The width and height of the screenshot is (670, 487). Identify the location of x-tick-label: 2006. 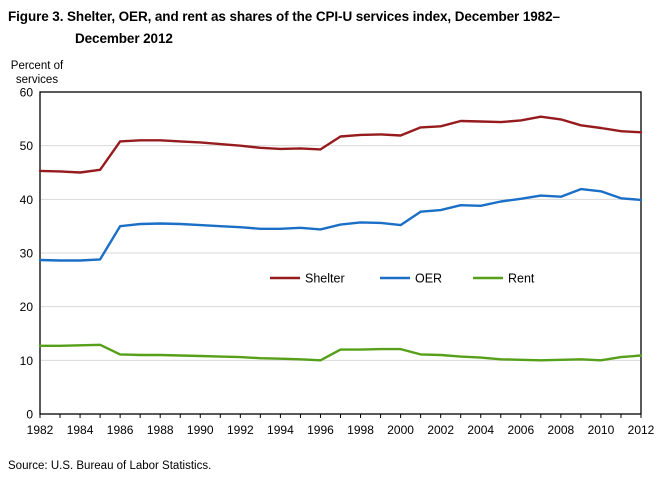
(520, 430).